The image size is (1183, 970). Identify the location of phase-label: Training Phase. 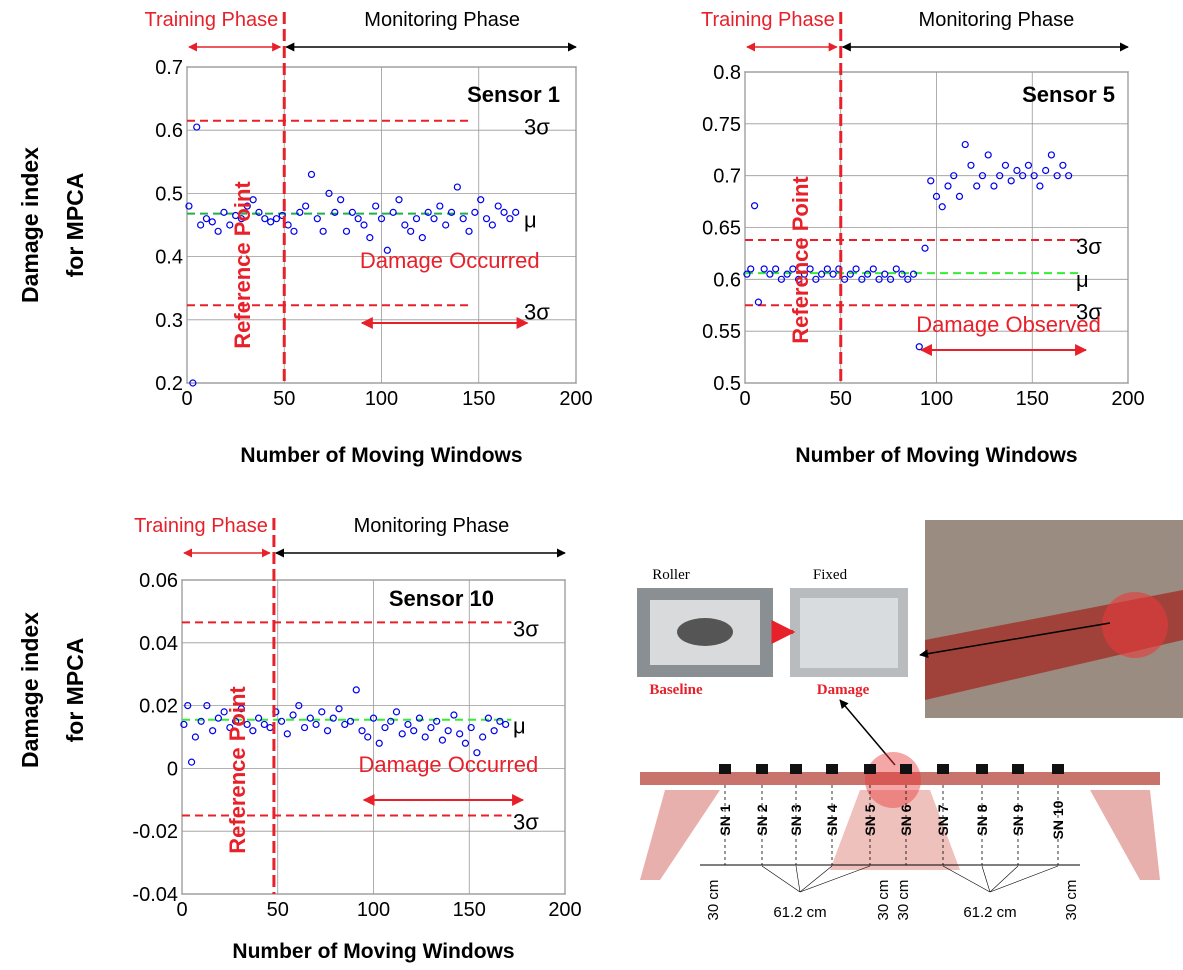
(201, 526).